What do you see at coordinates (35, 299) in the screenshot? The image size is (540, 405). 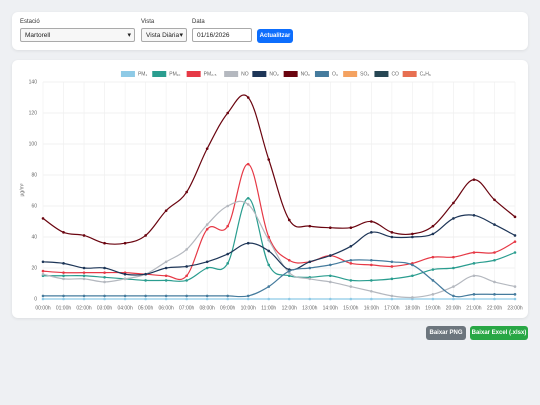 I see `y-tick-label: 0` at bounding box center [35, 299].